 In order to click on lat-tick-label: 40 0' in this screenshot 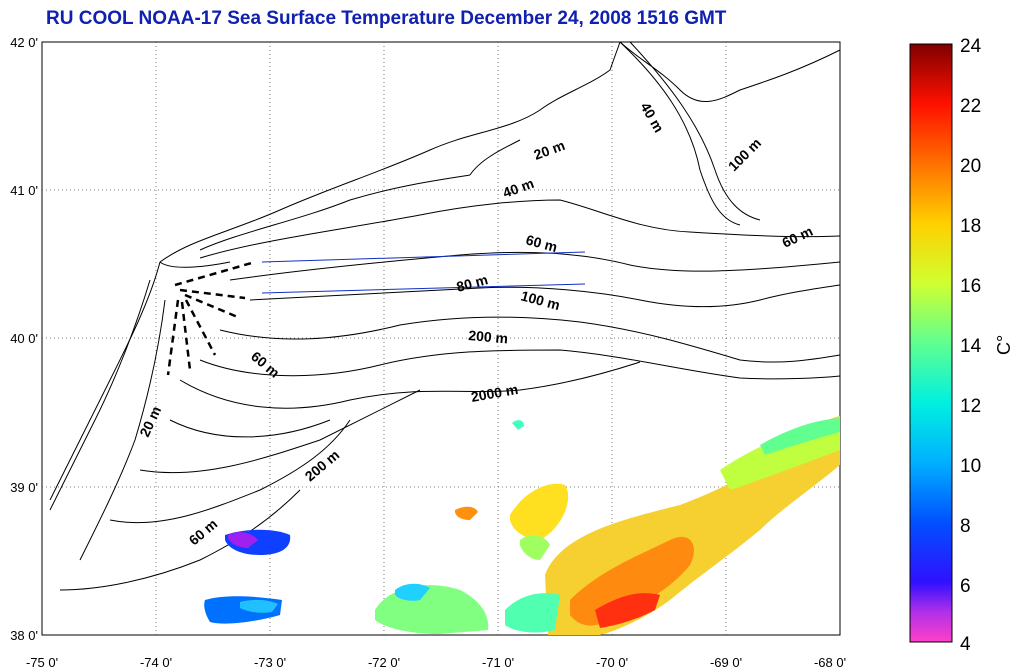, I will do `click(24, 338)`.